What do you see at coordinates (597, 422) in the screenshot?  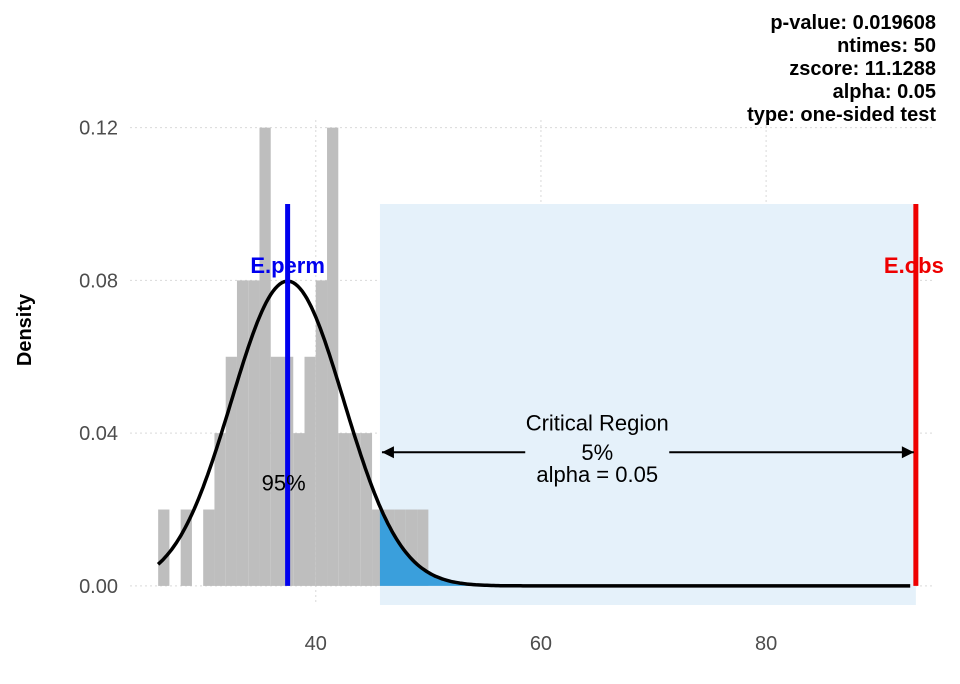 I see `critical-region-title: Critical Region` at bounding box center [597, 422].